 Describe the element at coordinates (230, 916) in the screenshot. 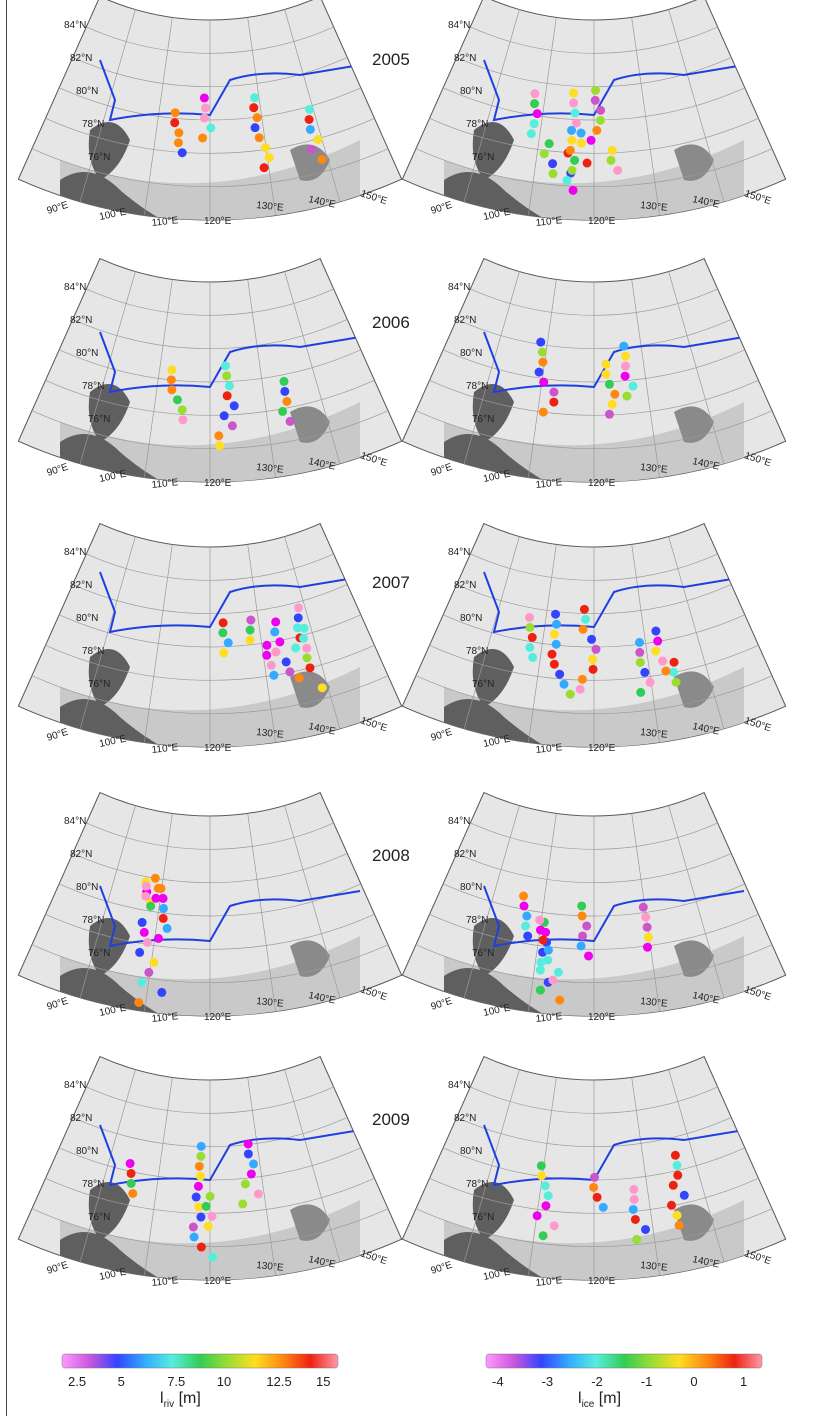

I see `ice-boundary-line` at that location.